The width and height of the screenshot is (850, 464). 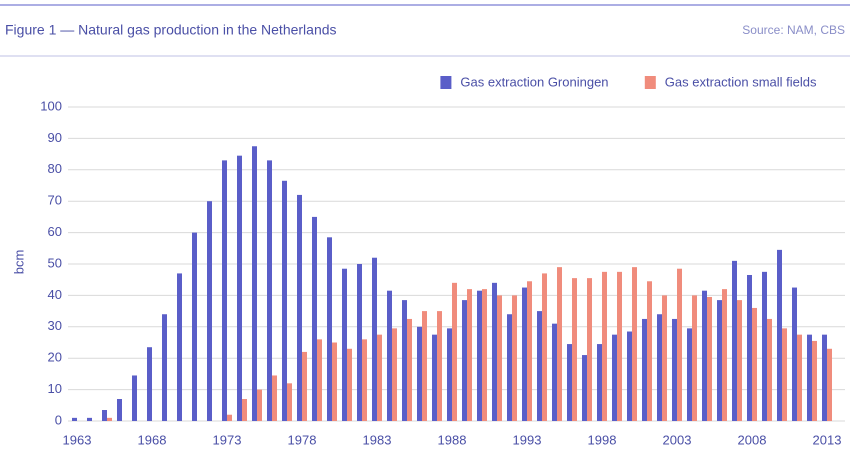 I want to click on y-tick-label: 100, so click(x=51, y=105).